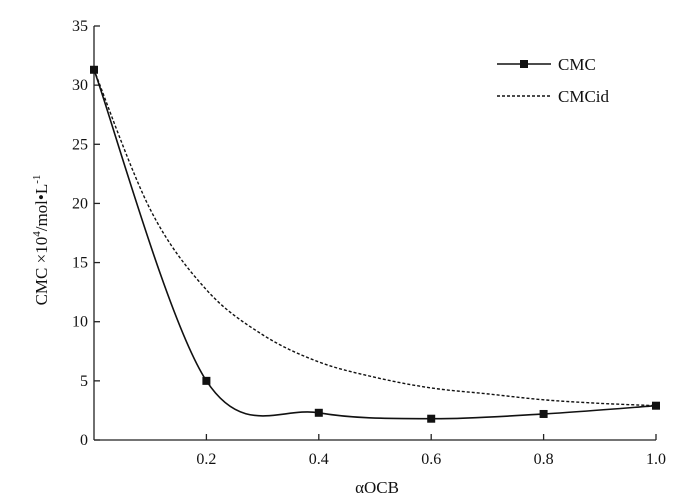  I want to click on legend-item-cmc: CMC, so click(546, 64).